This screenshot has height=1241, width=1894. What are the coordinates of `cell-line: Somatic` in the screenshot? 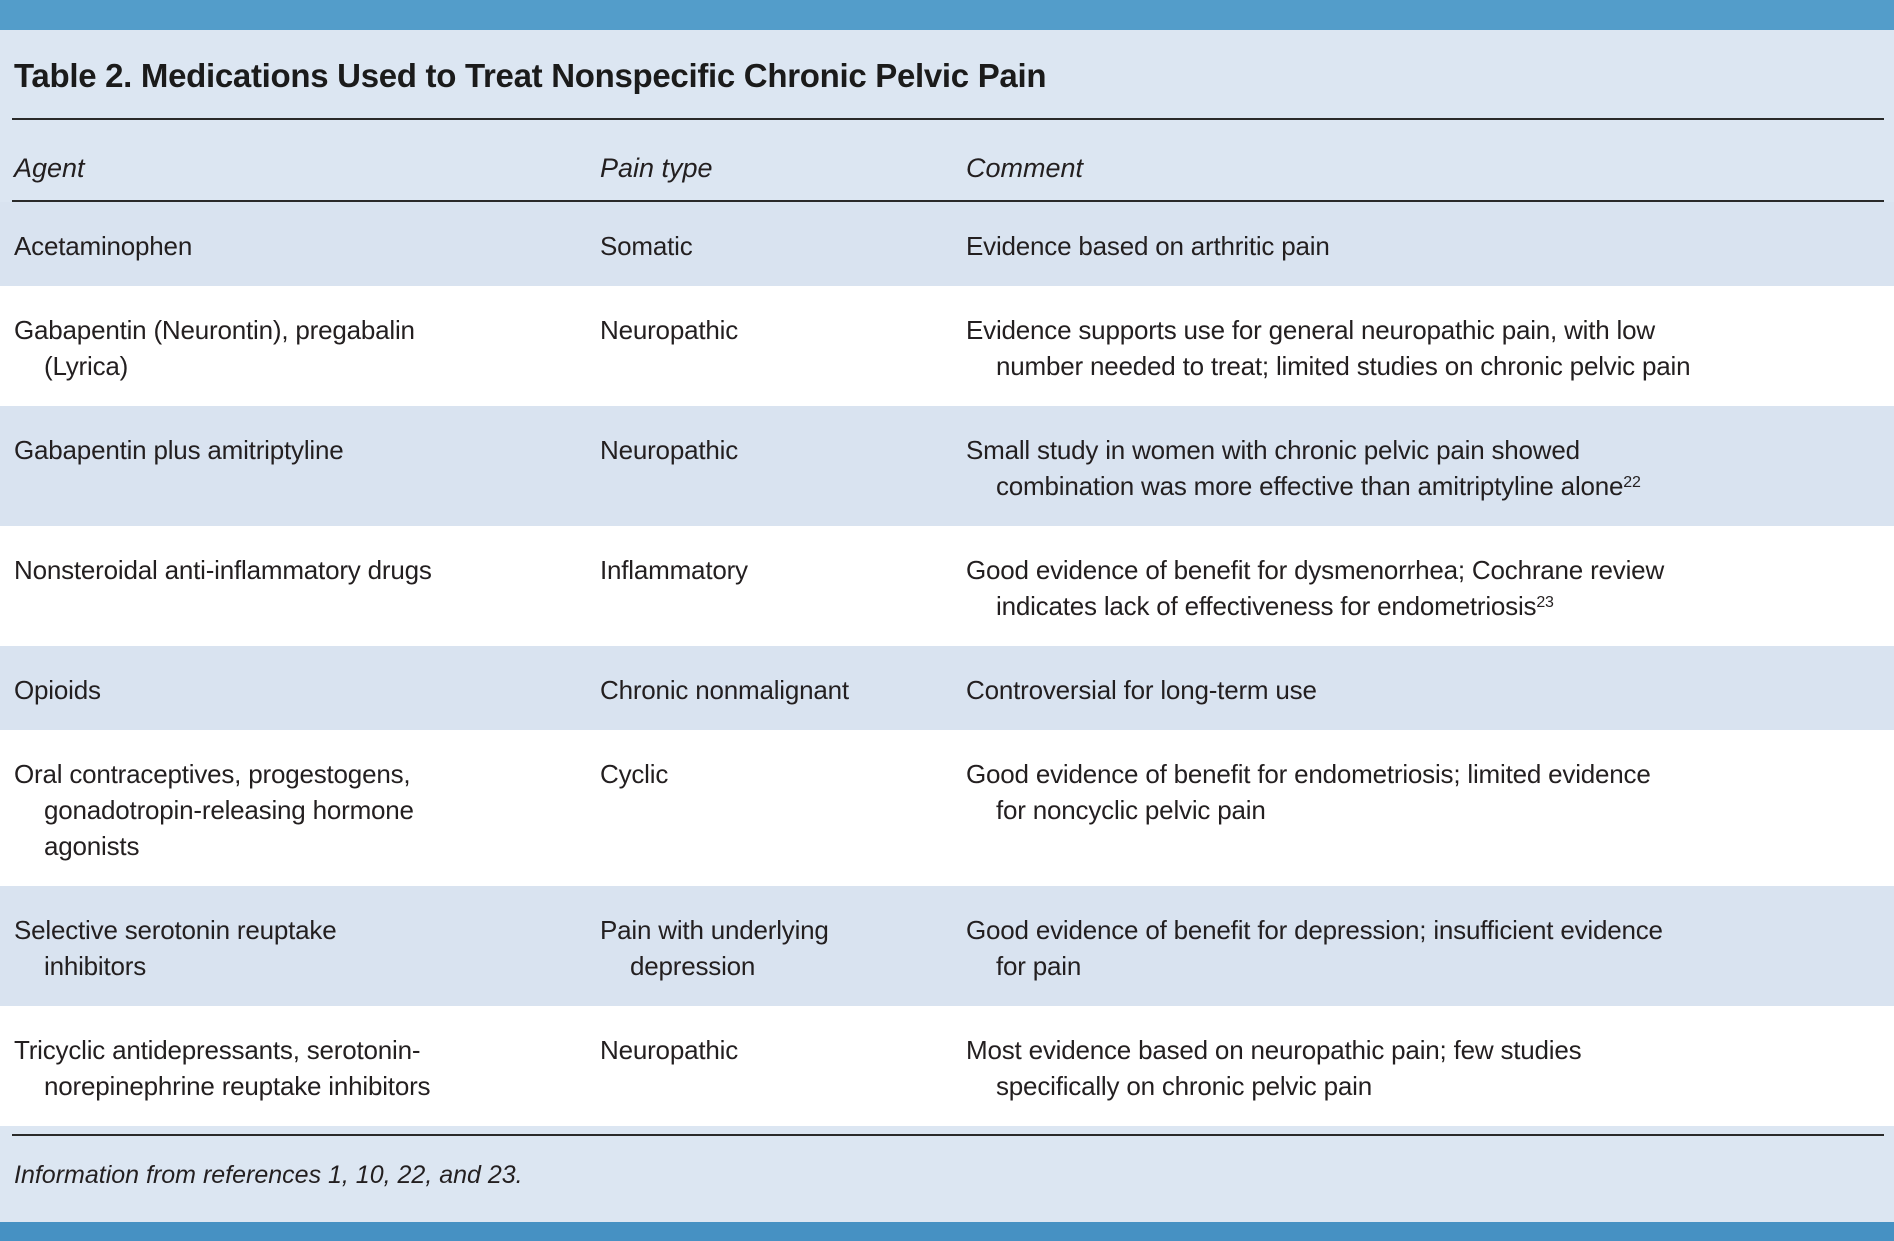 It's located at (646, 246).